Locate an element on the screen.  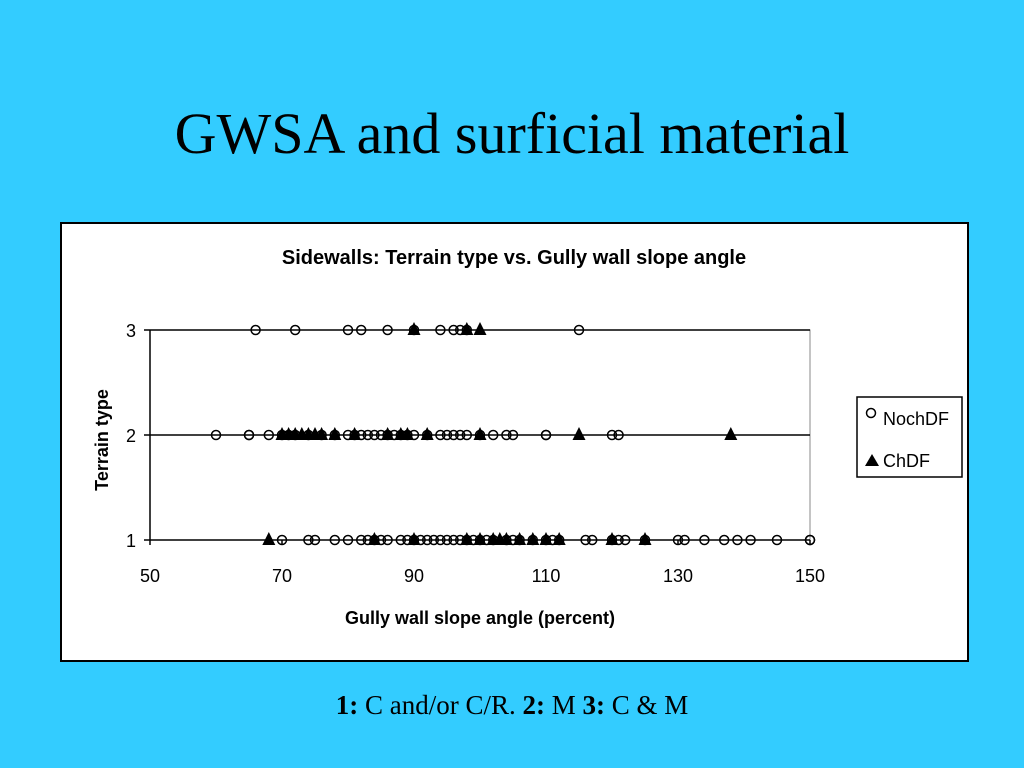
y-tick-label: 3 is located at coordinates (131, 331).